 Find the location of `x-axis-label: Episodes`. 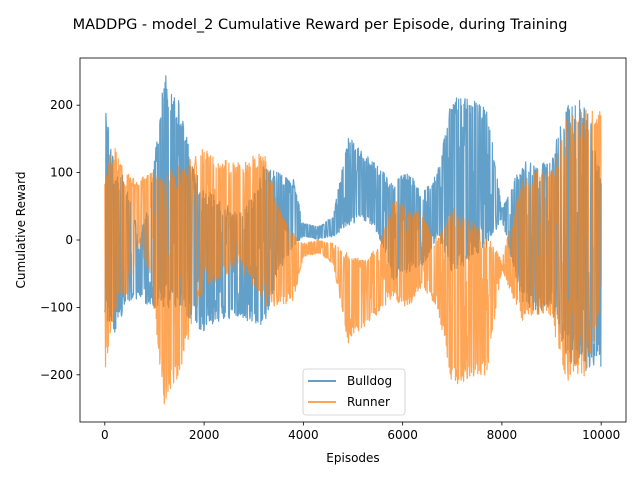

x-axis-label: Episodes is located at coordinates (352, 458).